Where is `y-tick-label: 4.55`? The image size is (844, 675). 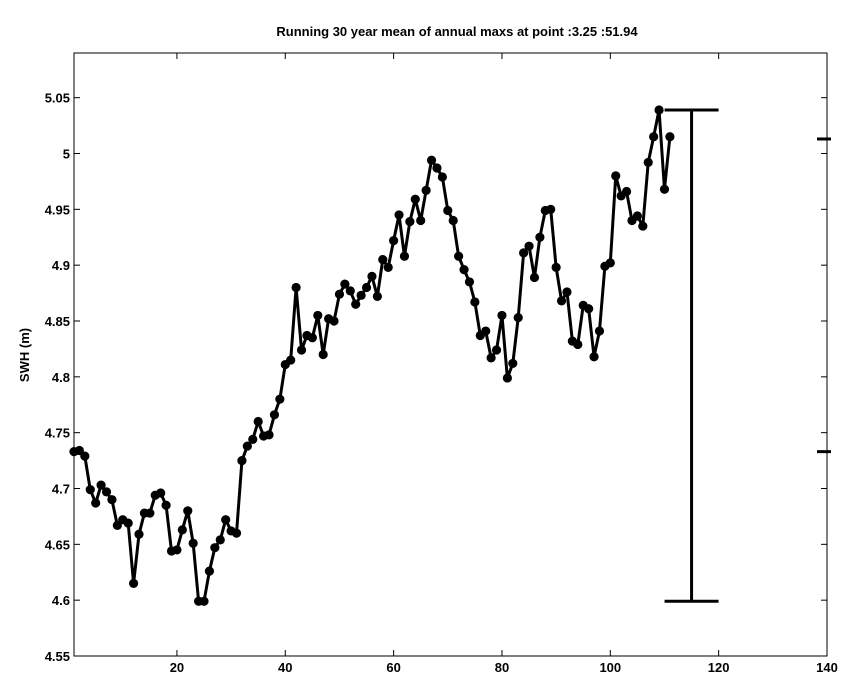
y-tick-label: 4.55 is located at coordinates (57, 656).